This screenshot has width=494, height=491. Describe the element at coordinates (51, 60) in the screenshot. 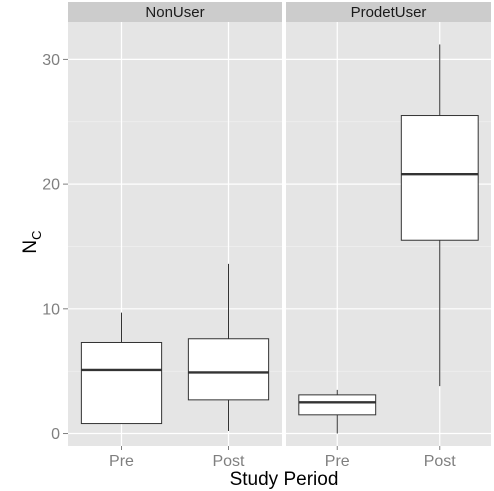

I see `y-tick-label: 30` at that location.